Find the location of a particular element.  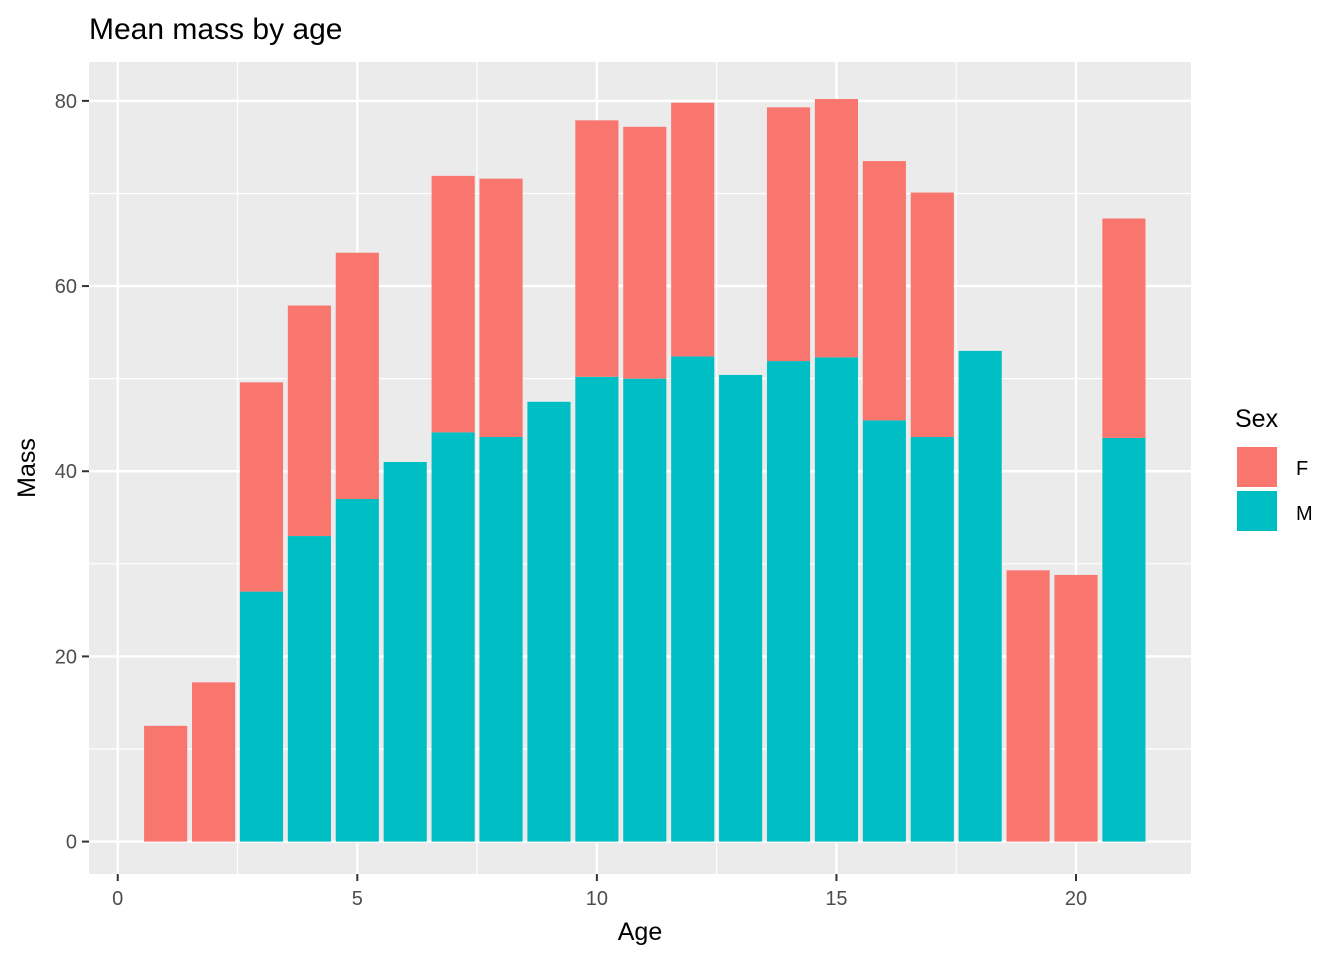

y-axis: 0 20 40 60 80 is located at coordinates (72, 472).